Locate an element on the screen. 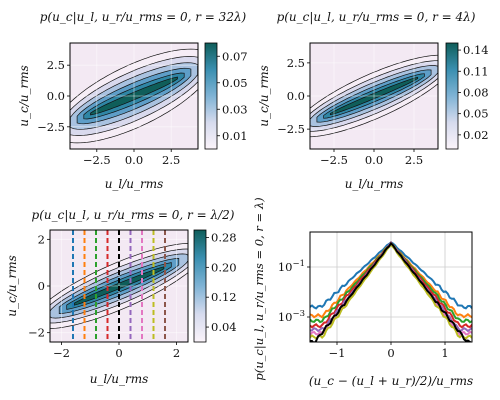 The image size is (500, 400). colorbar-tick-label-0: 0.04 is located at coordinates (224, 327).